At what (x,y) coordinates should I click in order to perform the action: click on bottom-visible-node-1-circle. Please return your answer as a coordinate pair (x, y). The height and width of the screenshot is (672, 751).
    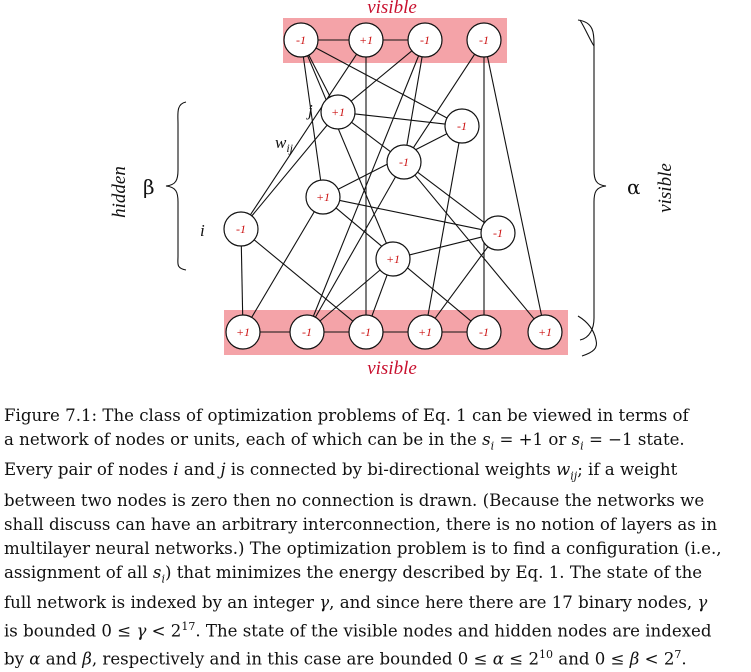
    Looking at the image, I should click on (243, 332).